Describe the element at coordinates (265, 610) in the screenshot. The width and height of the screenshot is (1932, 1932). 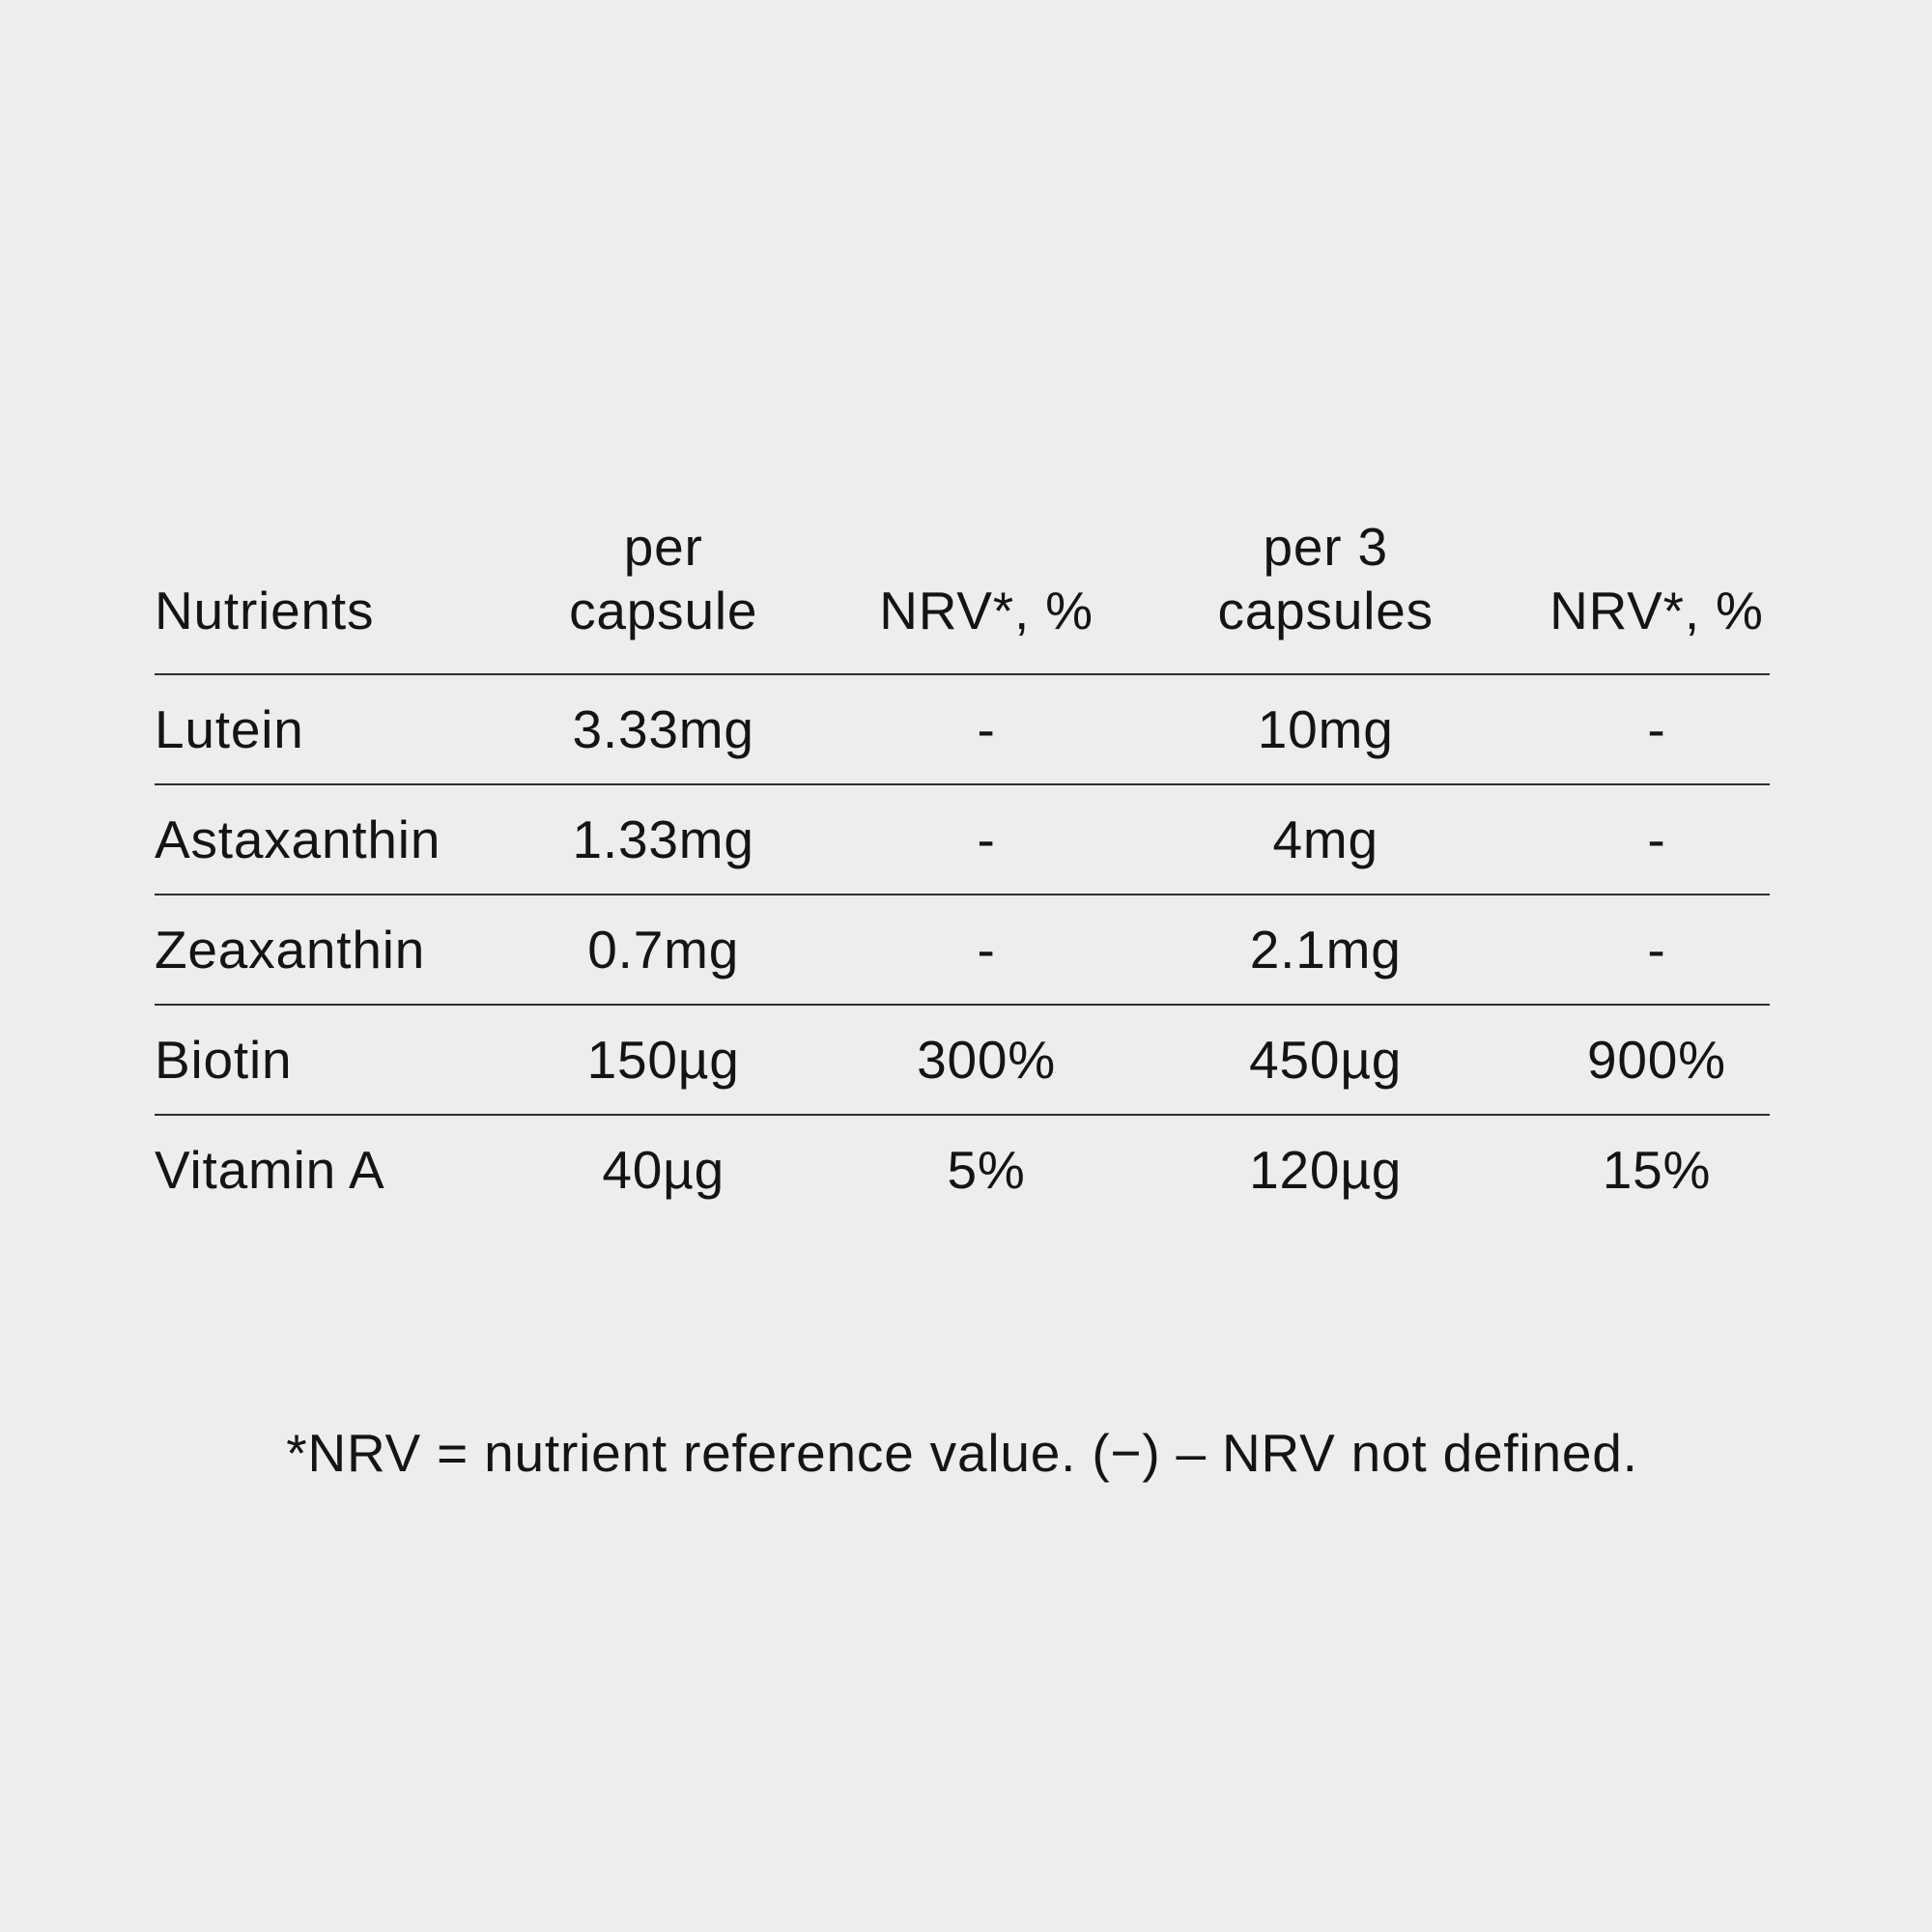
I see `header-label: Nutrients` at that location.